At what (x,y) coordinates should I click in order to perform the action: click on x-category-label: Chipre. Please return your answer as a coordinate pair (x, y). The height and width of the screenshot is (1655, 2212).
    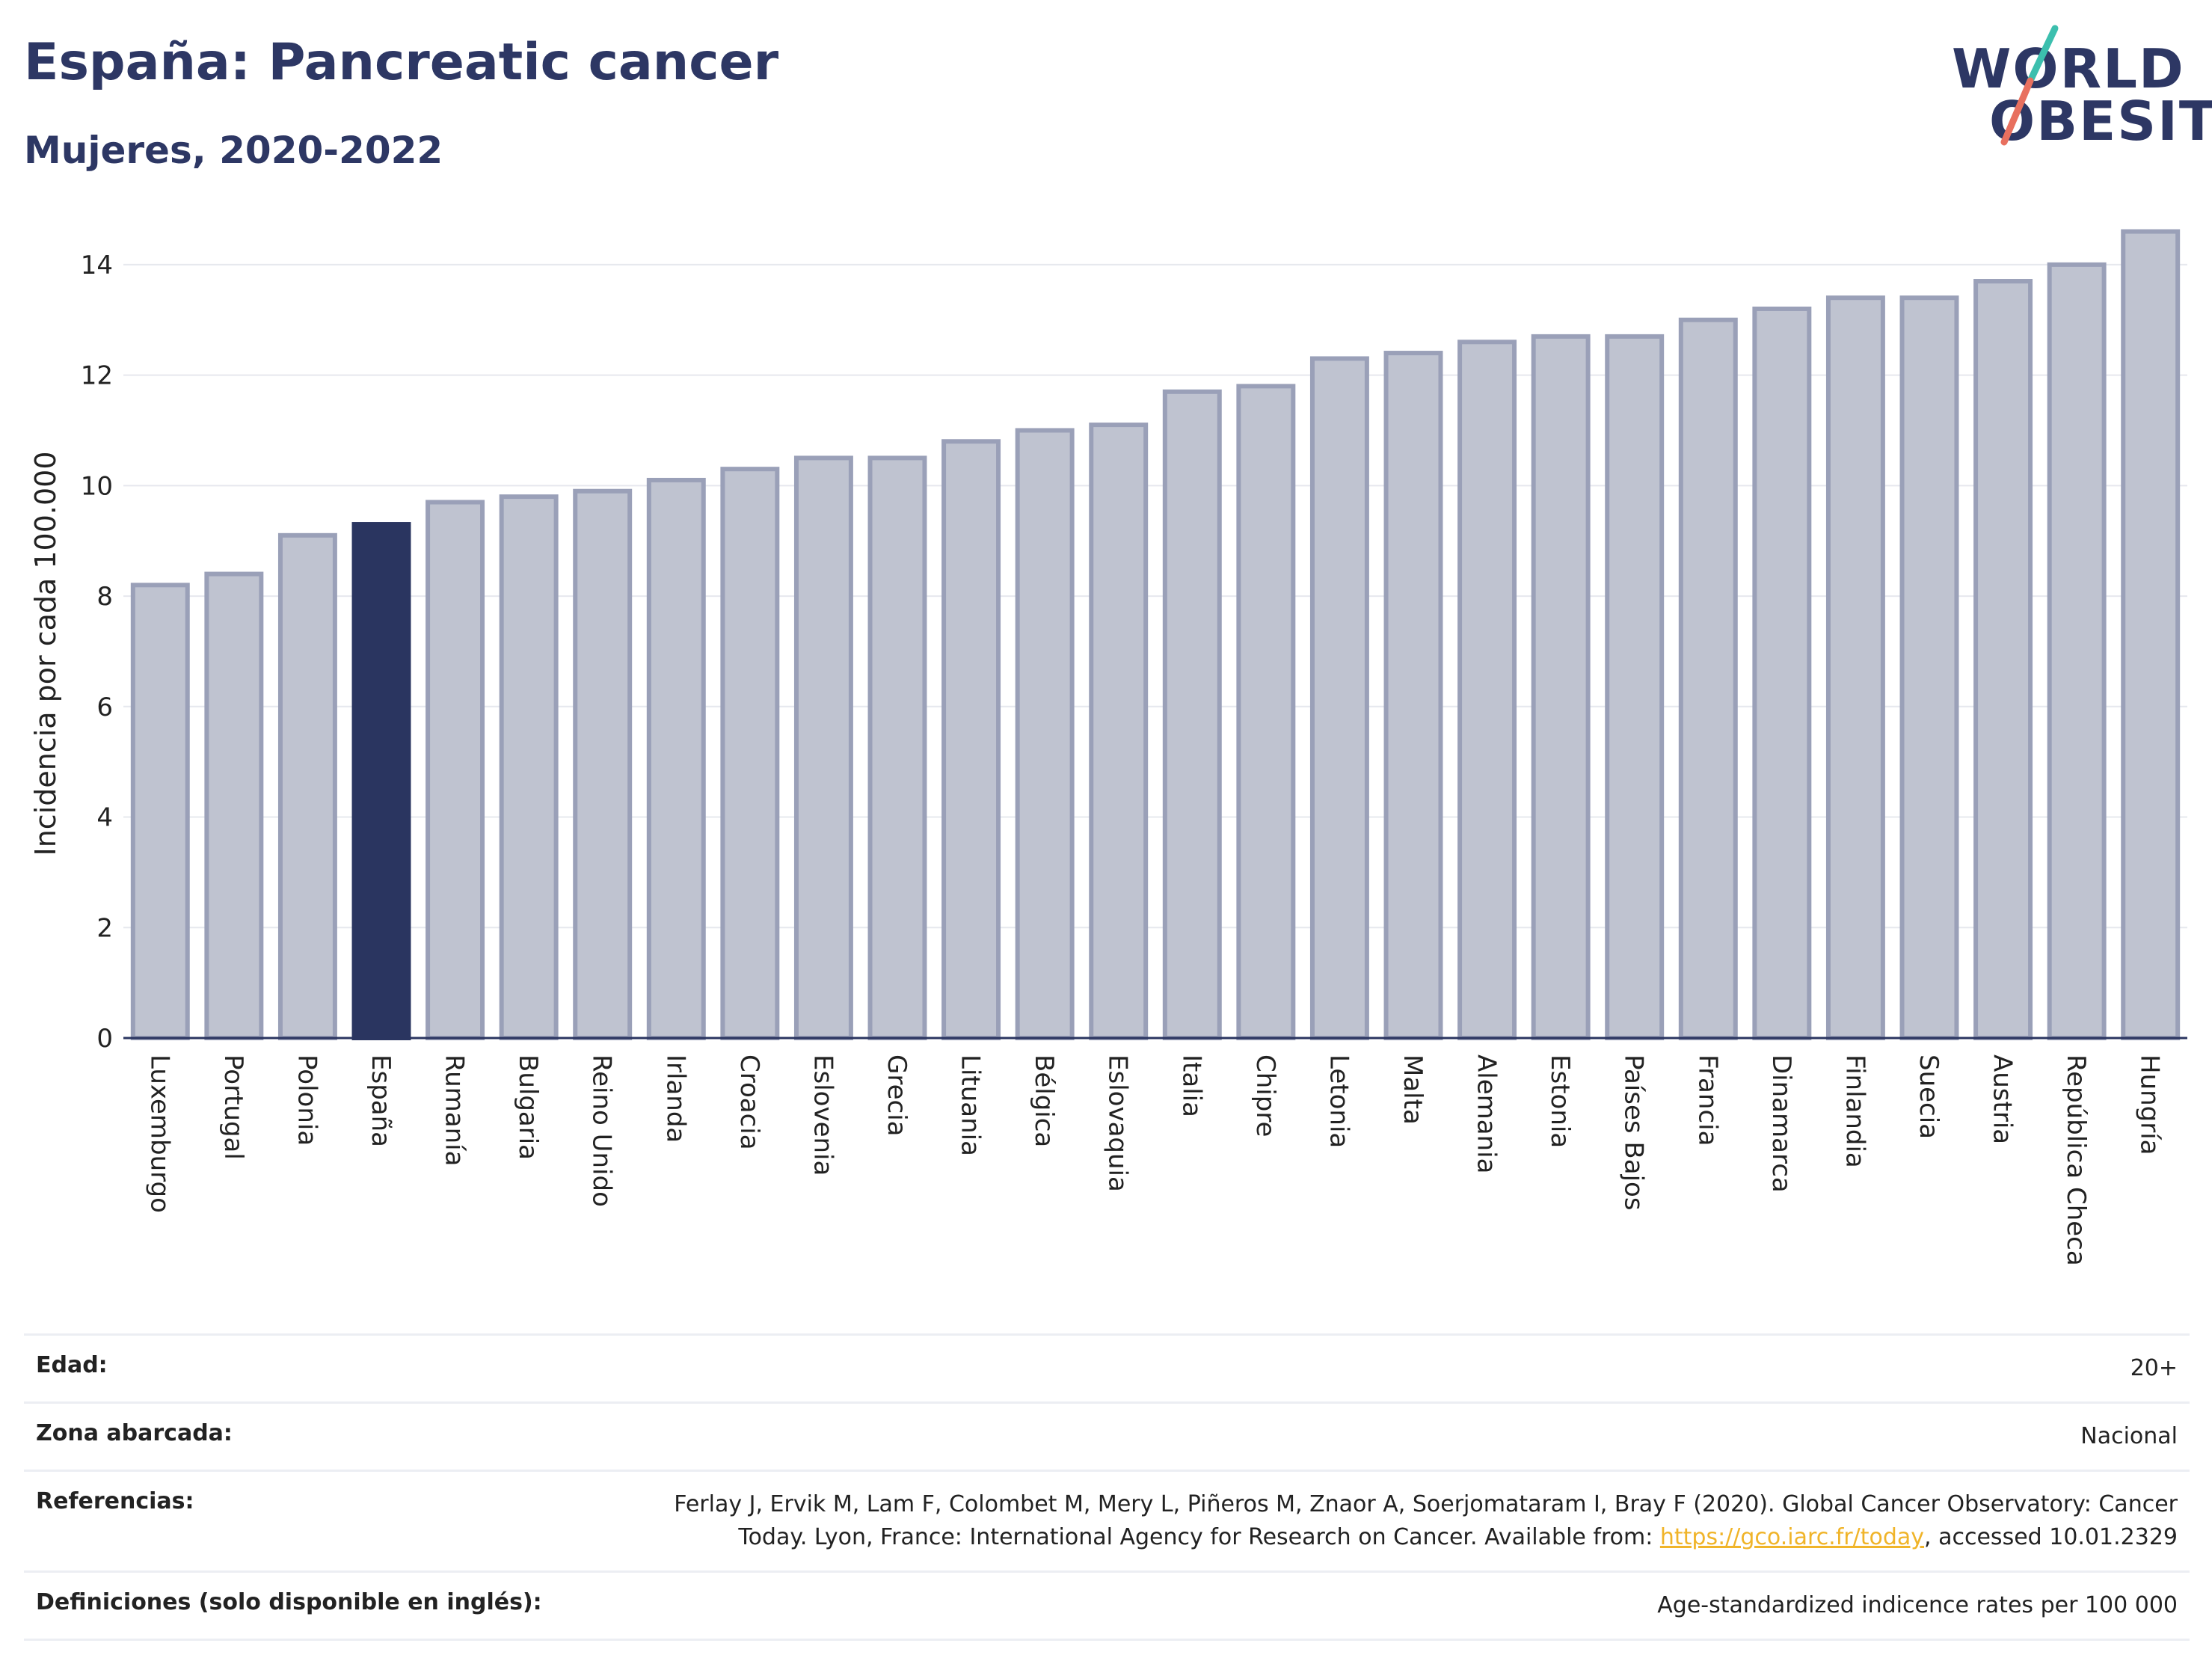
    Looking at the image, I should click on (1265, 1095).